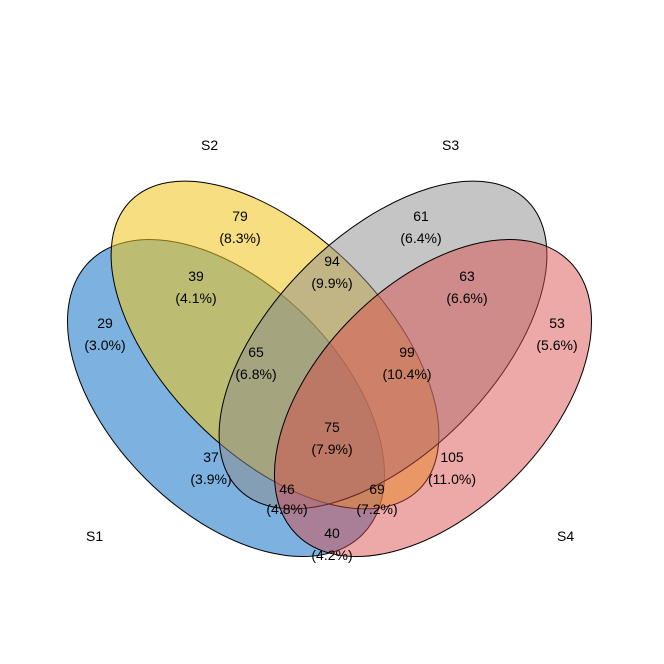 The width and height of the screenshot is (664, 664). What do you see at coordinates (466, 287) in the screenshot?
I see `region-s3-s4: 63 (6.6%)` at bounding box center [466, 287].